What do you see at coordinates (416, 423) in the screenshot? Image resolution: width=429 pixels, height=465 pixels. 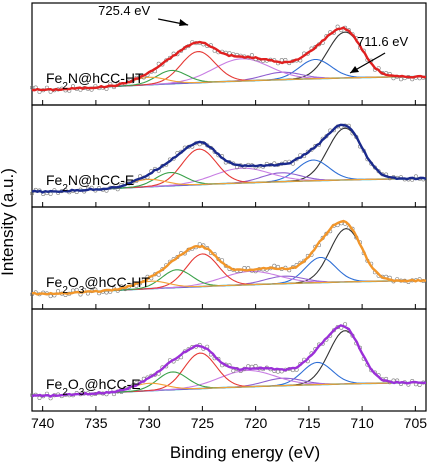 I see `x-tick-label: 705` at bounding box center [416, 423].